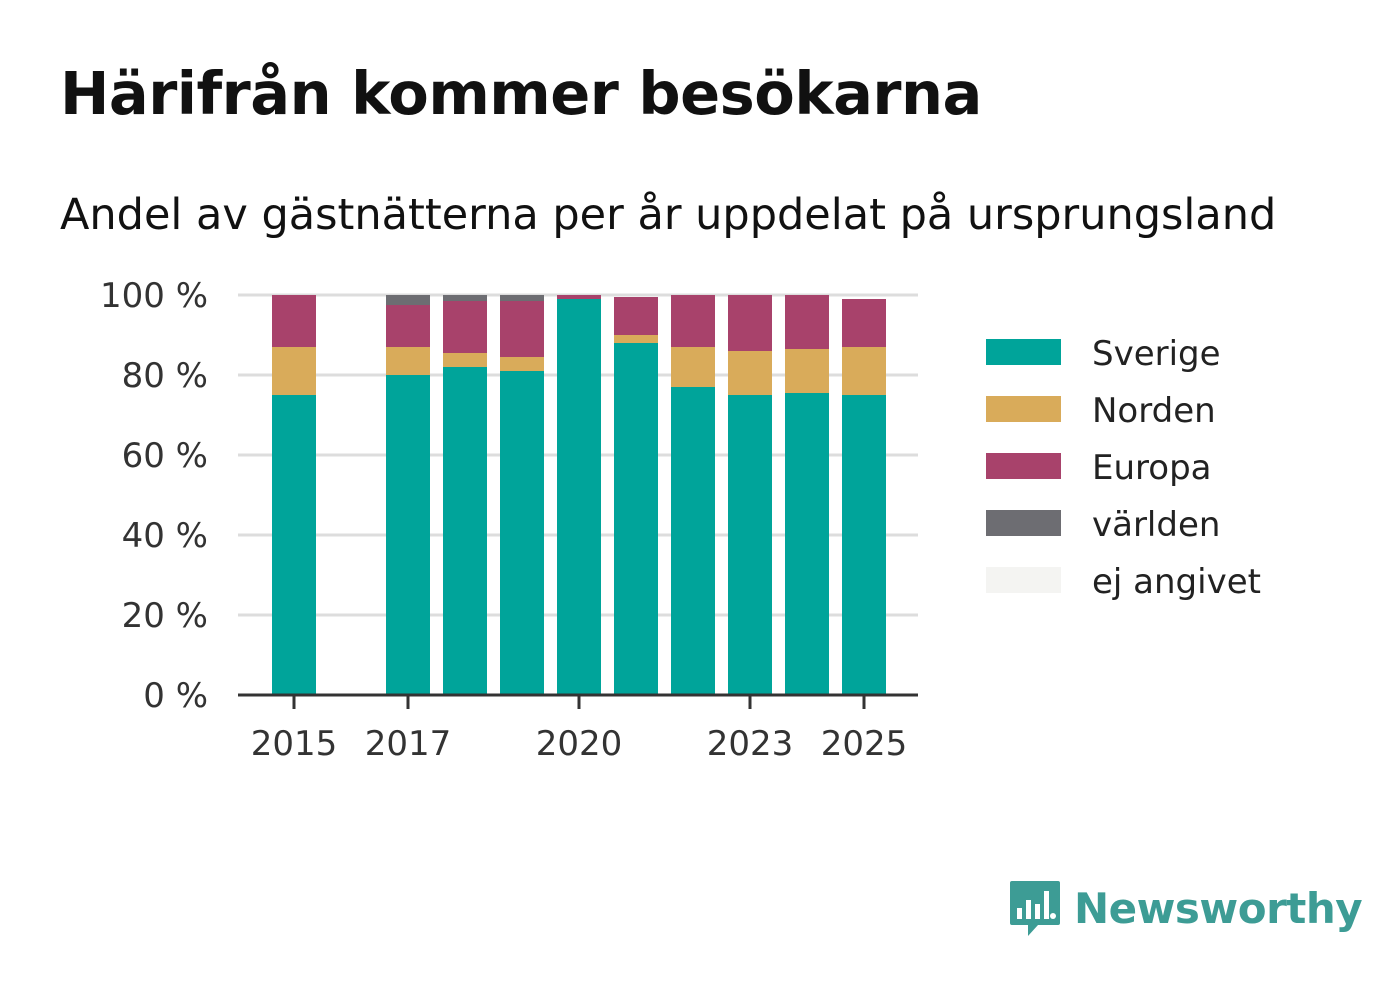 The height and width of the screenshot is (999, 1382). What do you see at coordinates (1035, 908) in the screenshot?
I see `newsworthy-logo-icon` at bounding box center [1035, 908].